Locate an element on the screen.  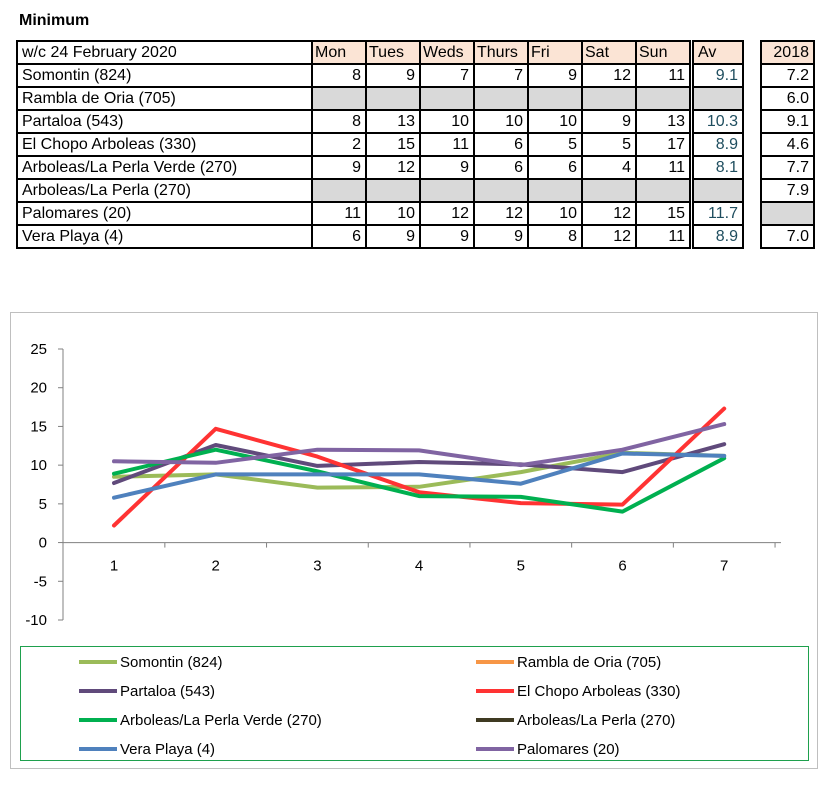
table-row: Arboleas/La Perla Verde (270) 9 12 9 6 6 4 11 is located at coordinates (353, 167).